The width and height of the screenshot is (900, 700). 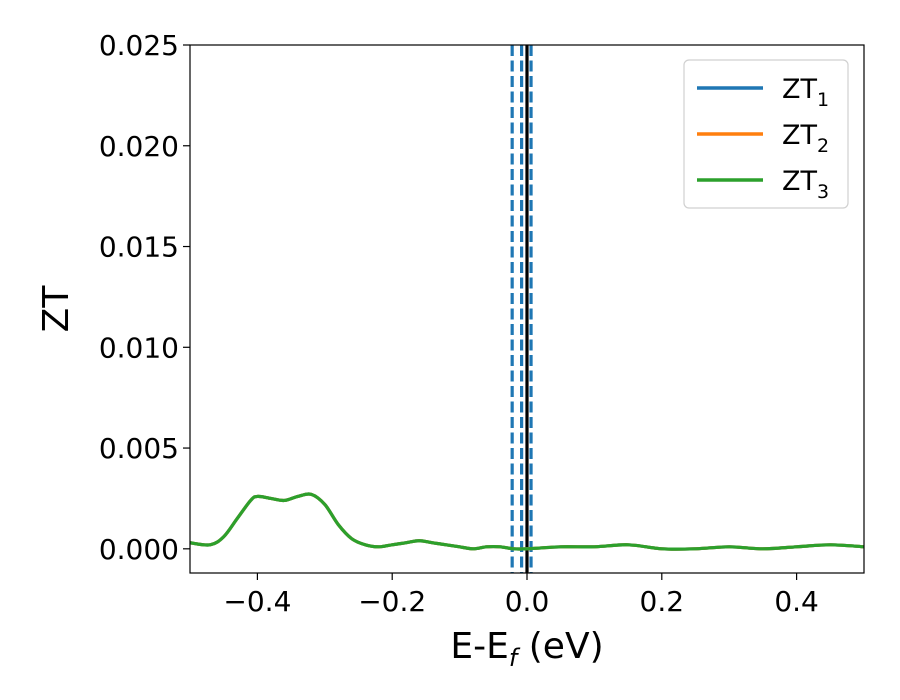 I want to click on legend-box, so click(x=766, y=134).